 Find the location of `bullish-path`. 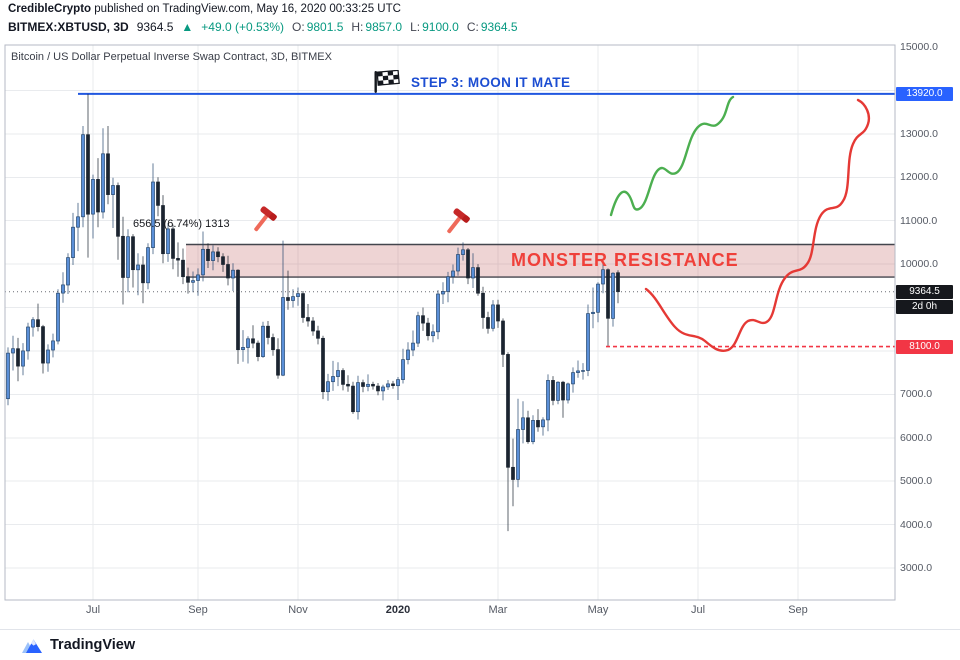

bullish-path is located at coordinates (672, 156).